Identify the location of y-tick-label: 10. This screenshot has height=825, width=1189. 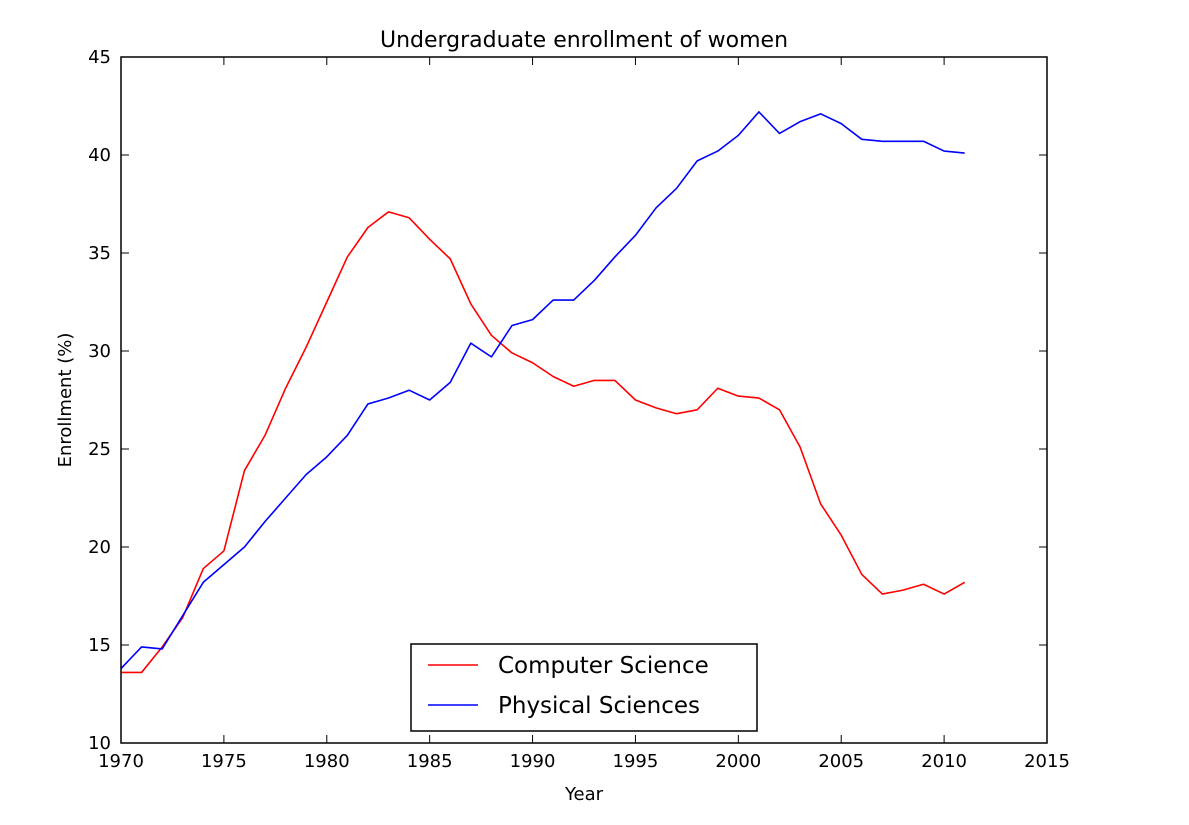
(99, 743).